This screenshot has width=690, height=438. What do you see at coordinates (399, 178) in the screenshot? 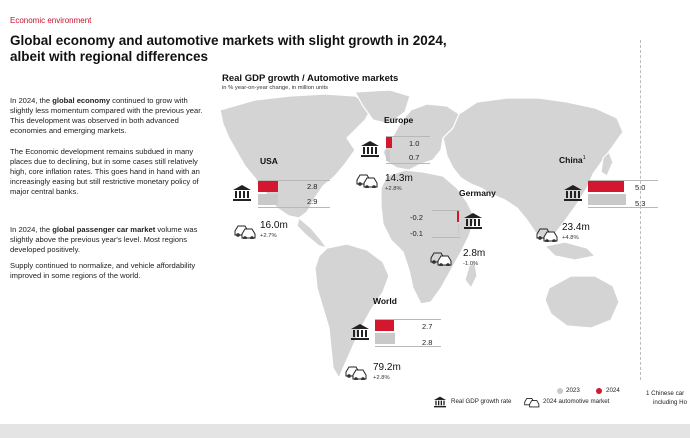
I see `europe-market-volume: 14.3m` at bounding box center [399, 178].